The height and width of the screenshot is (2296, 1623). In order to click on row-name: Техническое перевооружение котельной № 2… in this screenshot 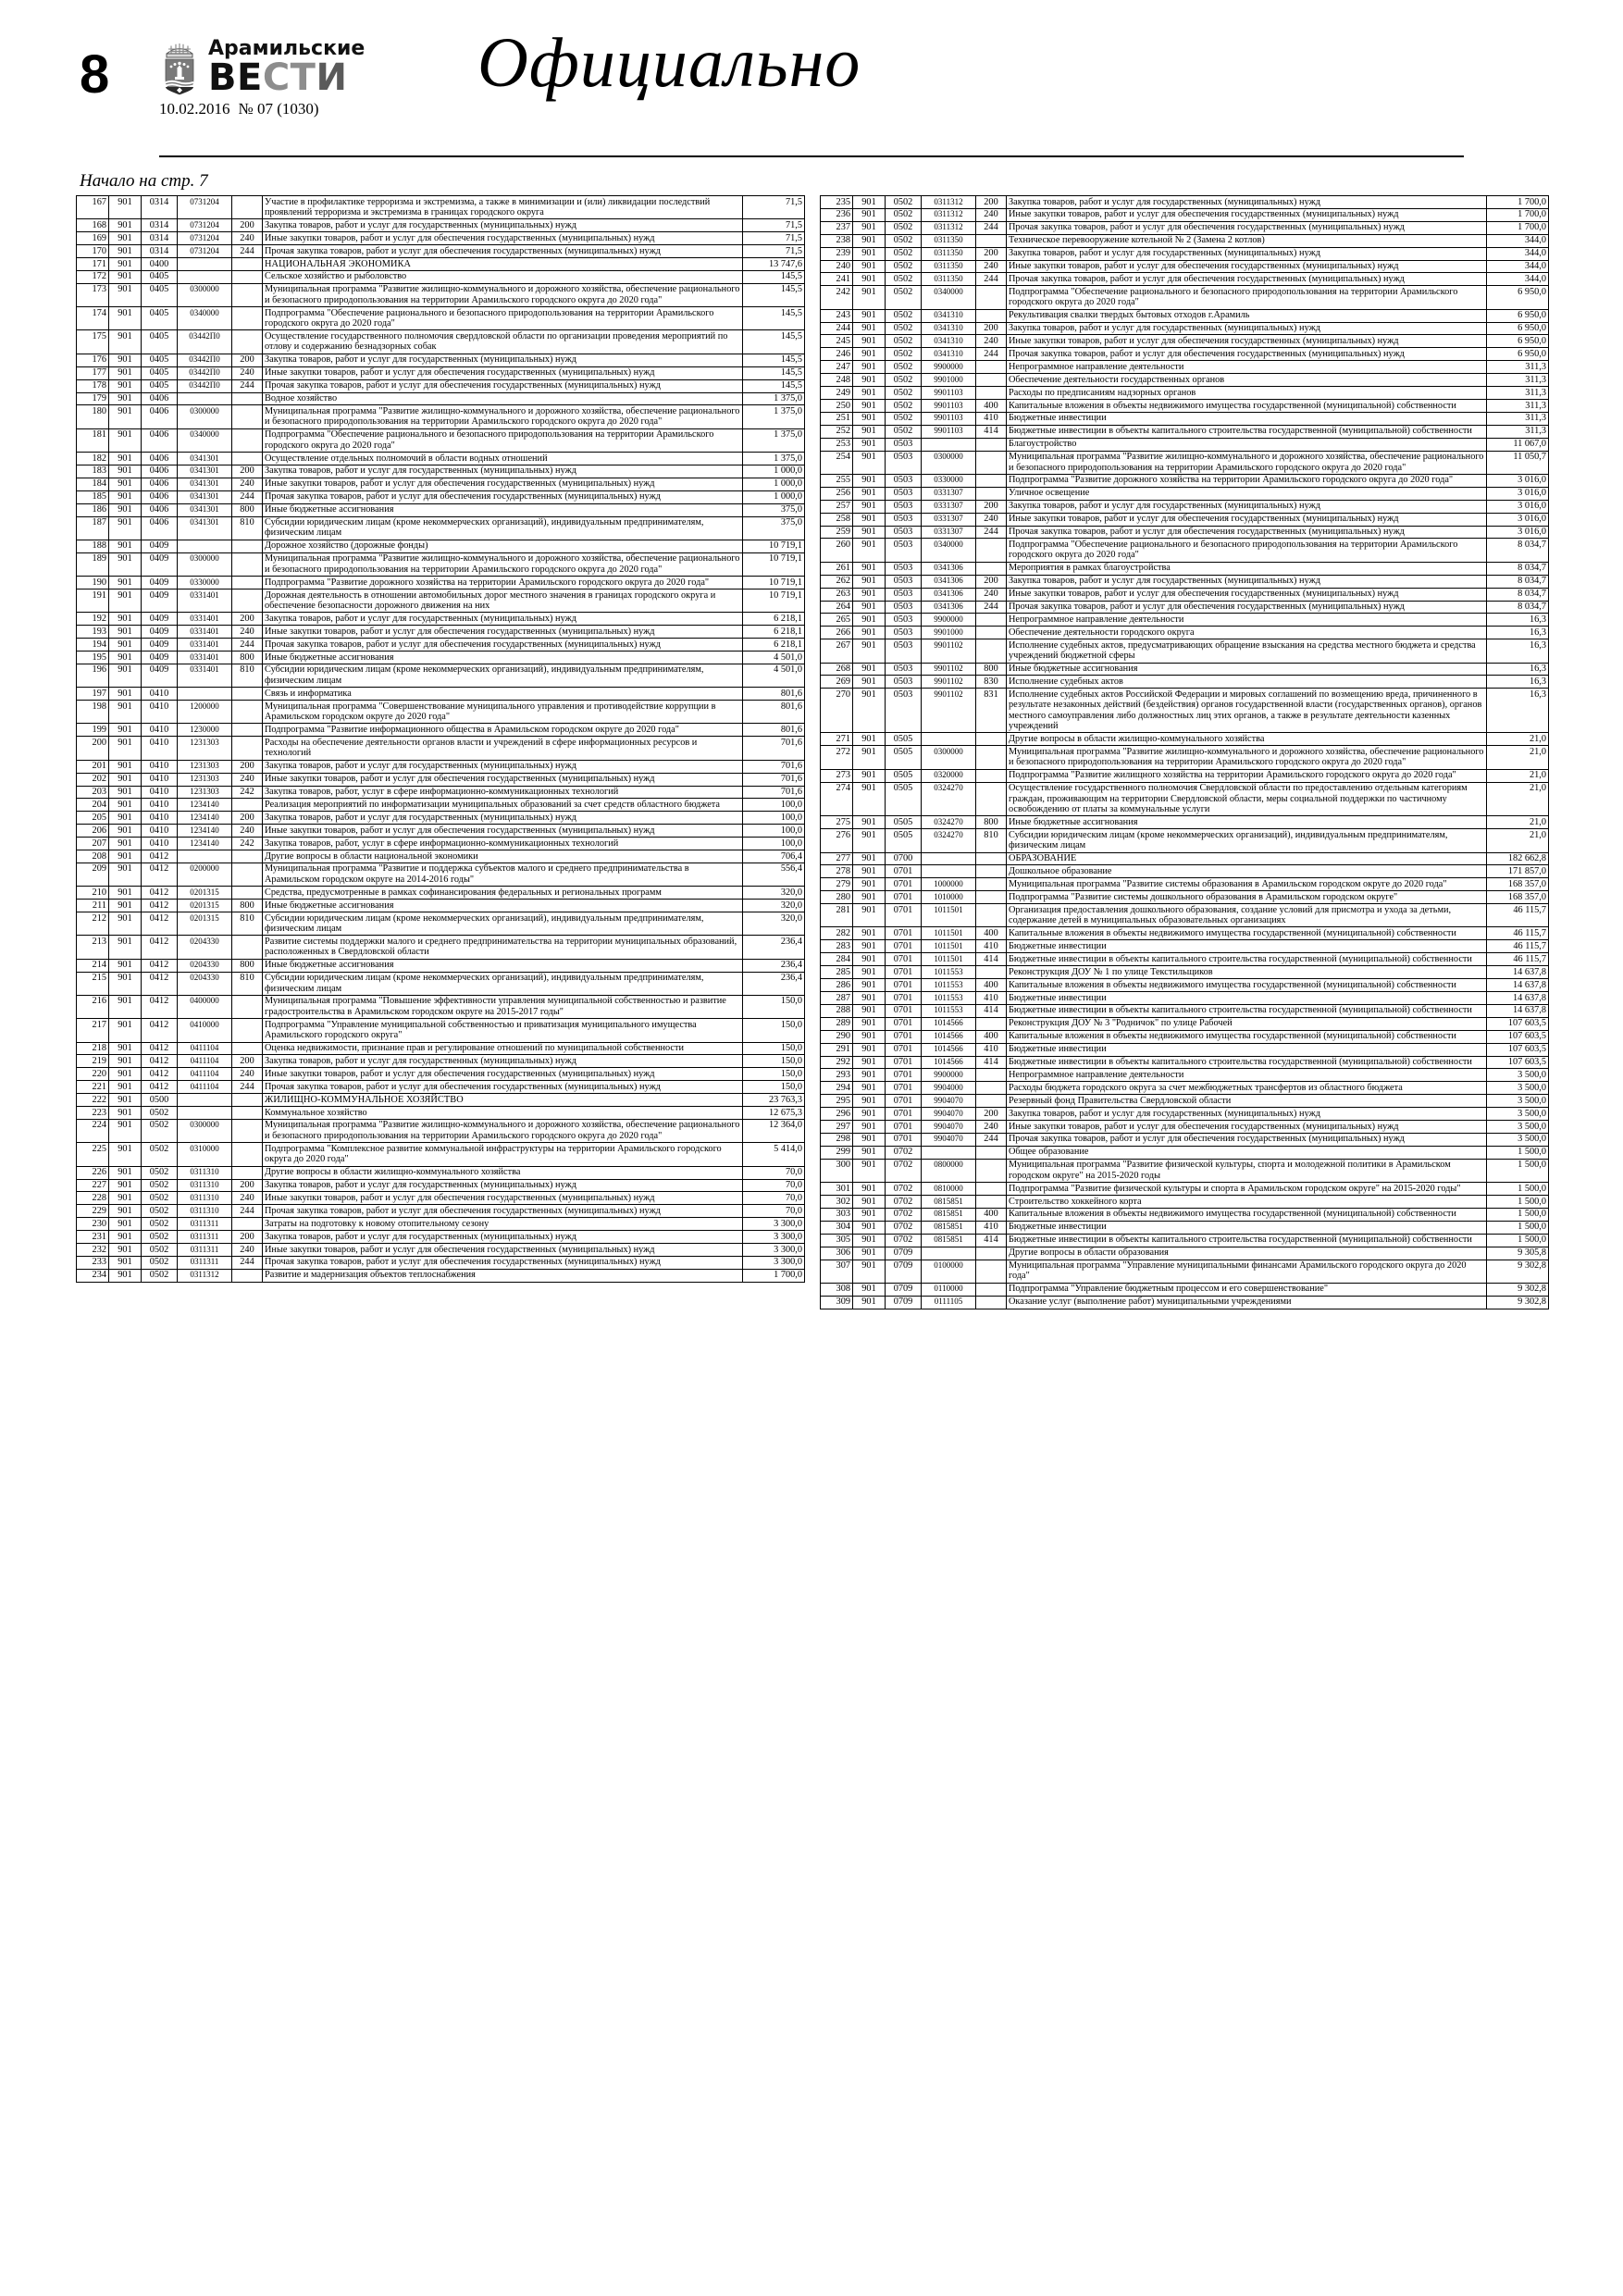, I will do `click(1246, 241)`.